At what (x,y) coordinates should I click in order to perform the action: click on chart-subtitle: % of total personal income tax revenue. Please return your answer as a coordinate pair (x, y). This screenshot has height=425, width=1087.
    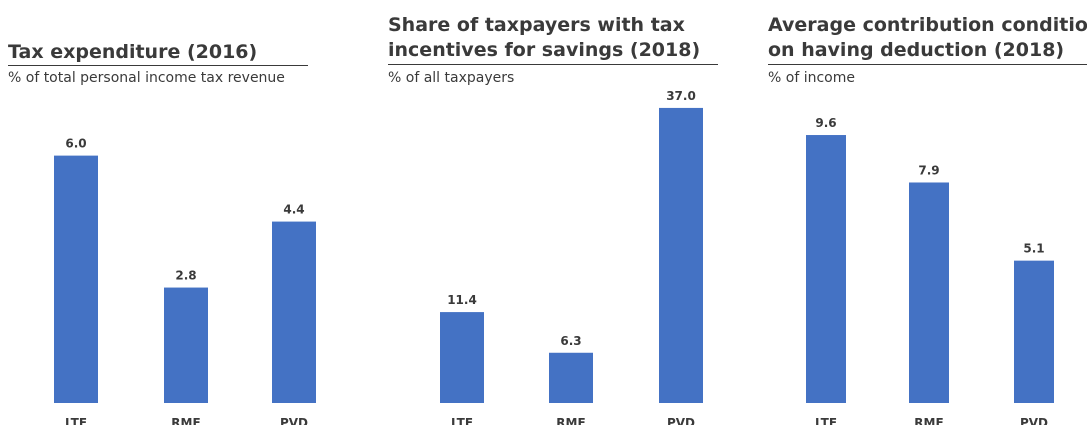
    Looking at the image, I should click on (146, 78).